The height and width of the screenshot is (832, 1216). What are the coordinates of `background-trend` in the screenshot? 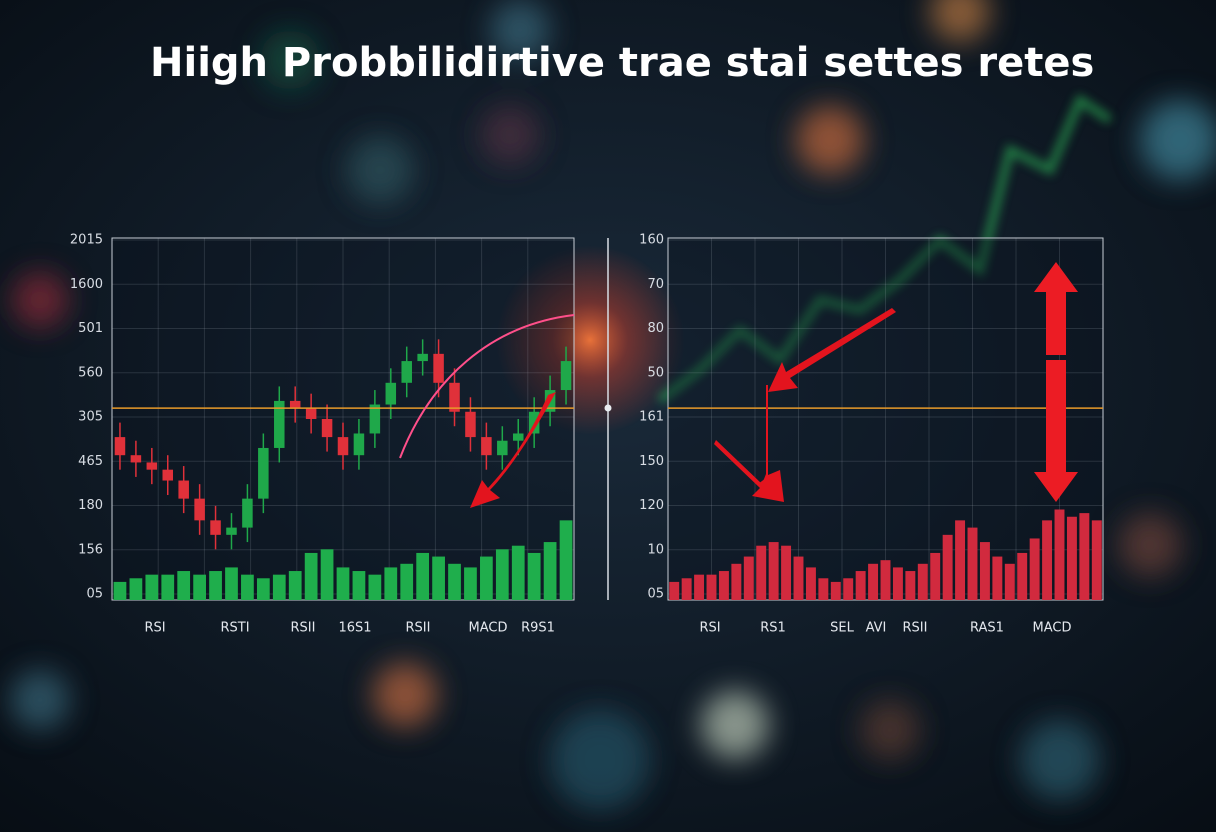 It's located at (885, 249).